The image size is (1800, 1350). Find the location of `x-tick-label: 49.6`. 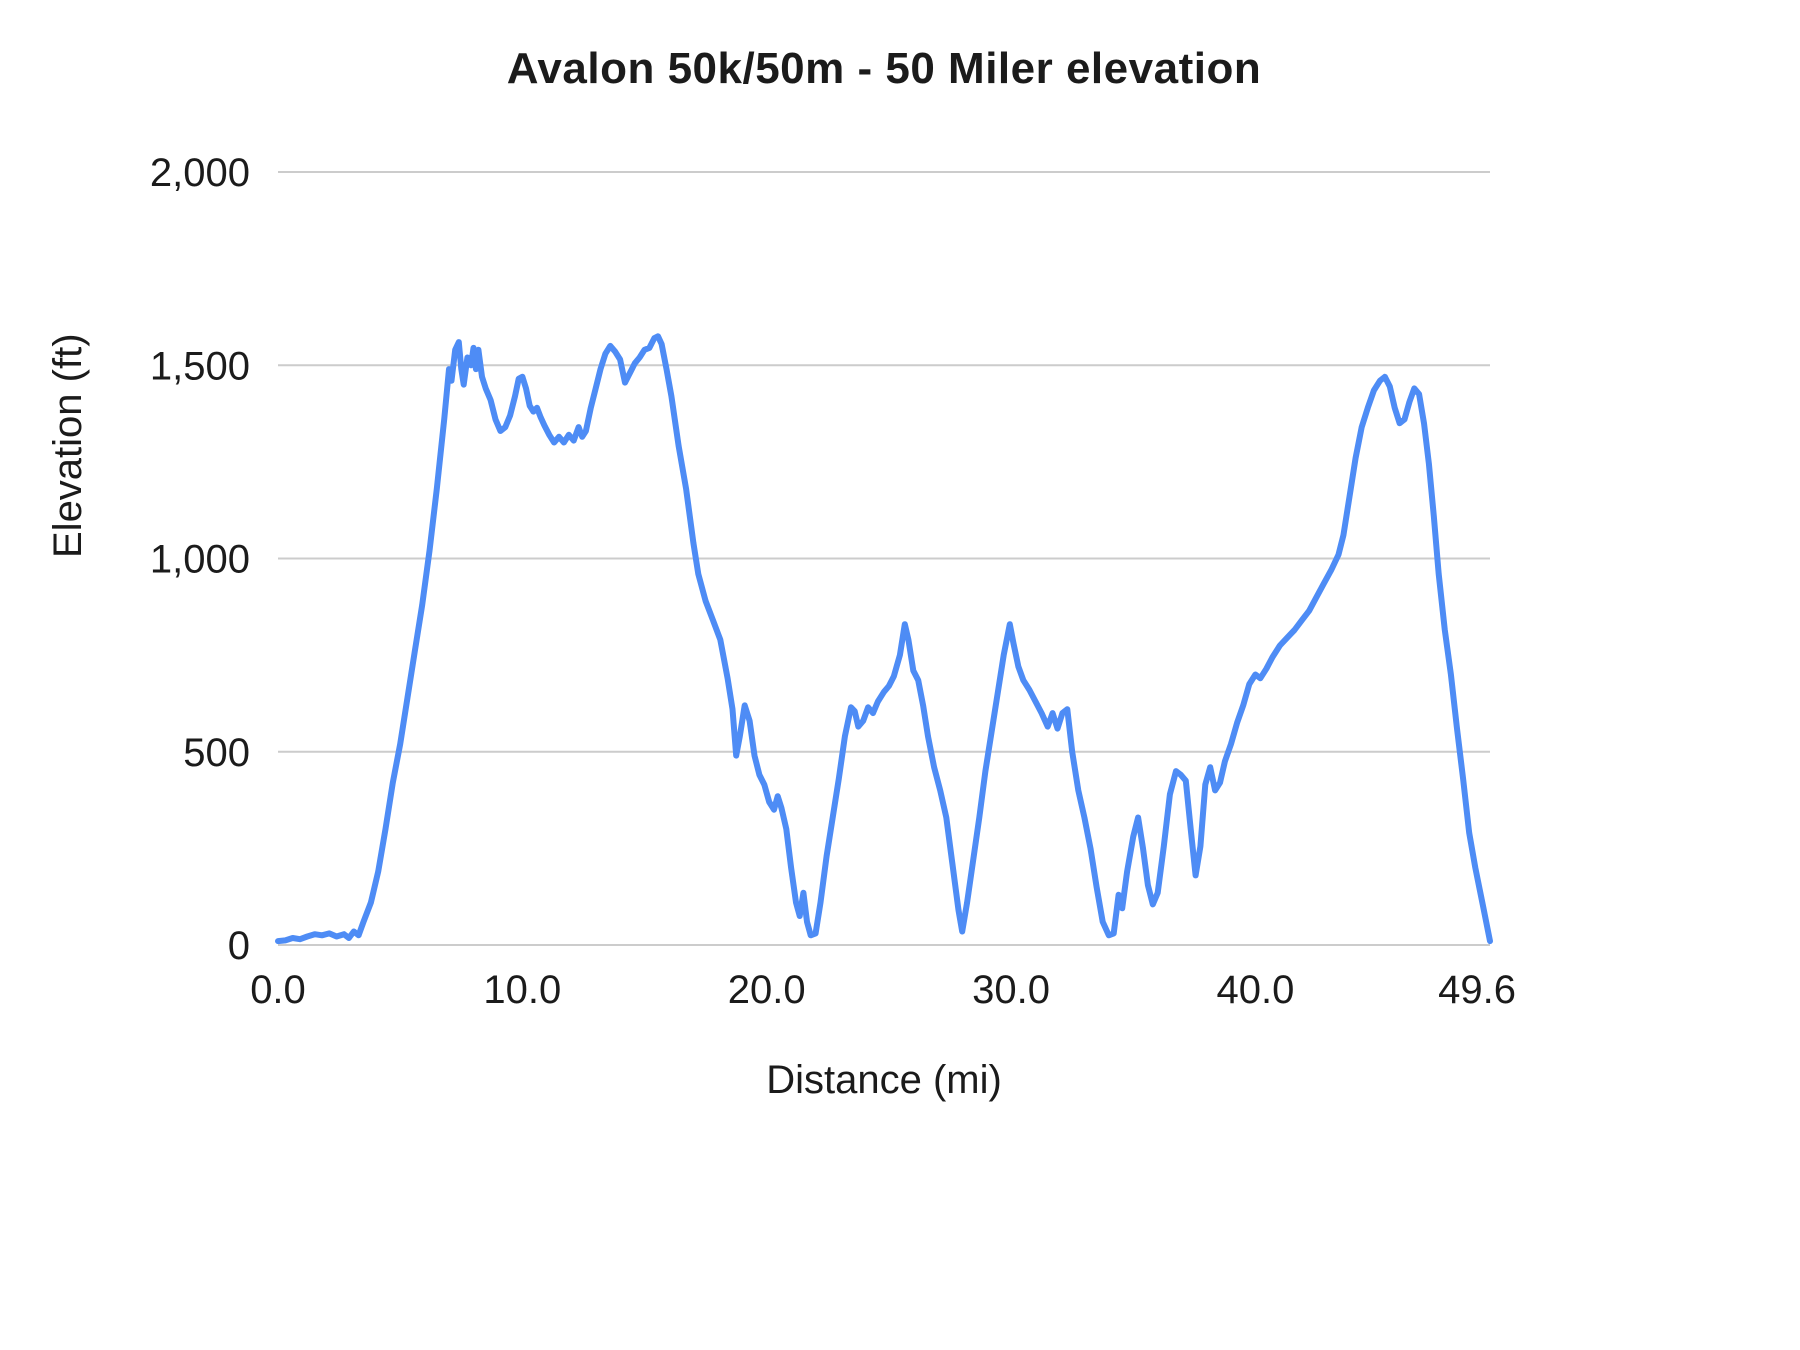

x-tick-label: 49.6 is located at coordinates (1477, 990).